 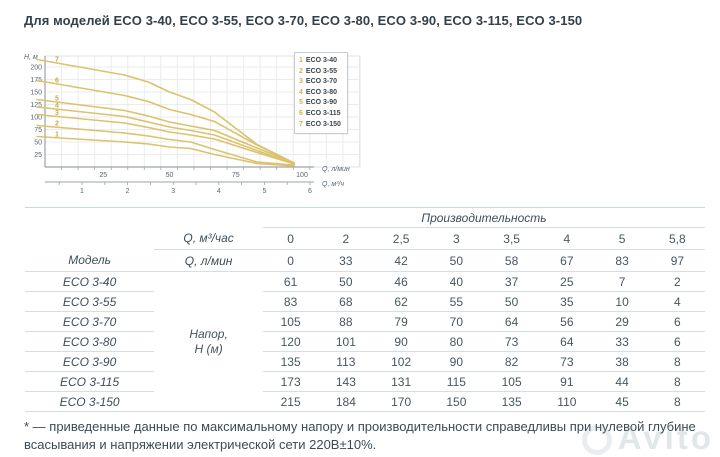 What do you see at coordinates (90, 381) in the screenshot?
I see `model-name: ECO 3-115` at bounding box center [90, 381].